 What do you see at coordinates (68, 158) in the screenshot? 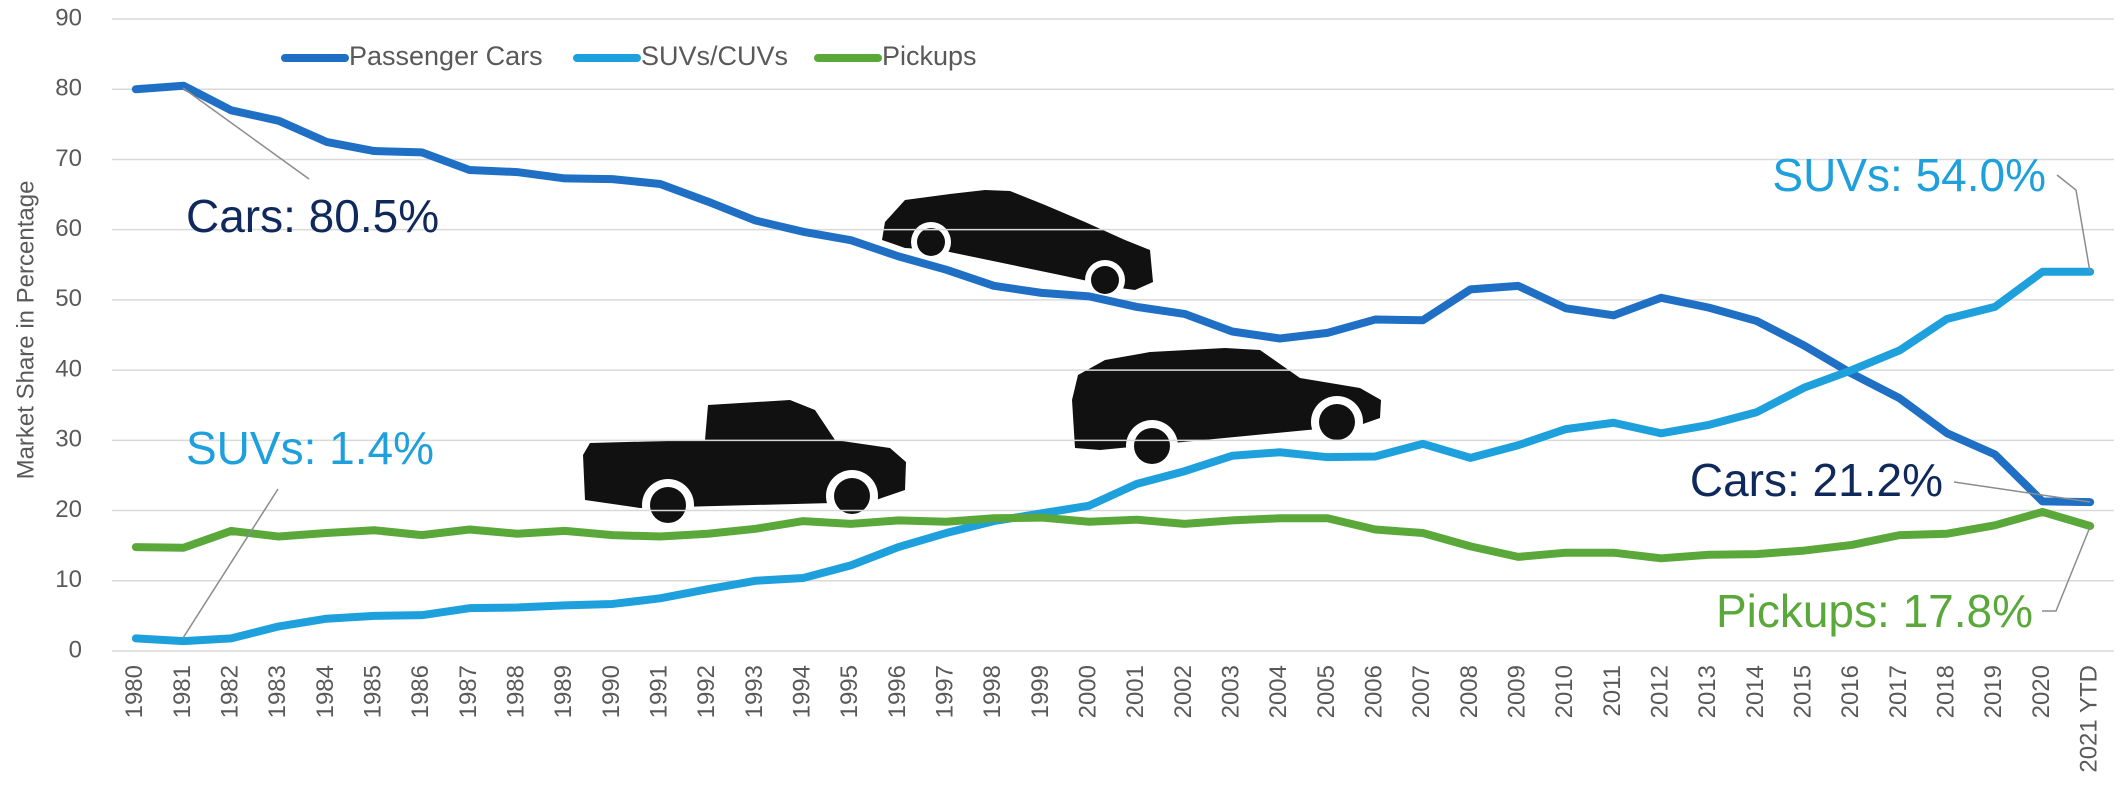
I see `y-tick-label: 70` at bounding box center [68, 158].